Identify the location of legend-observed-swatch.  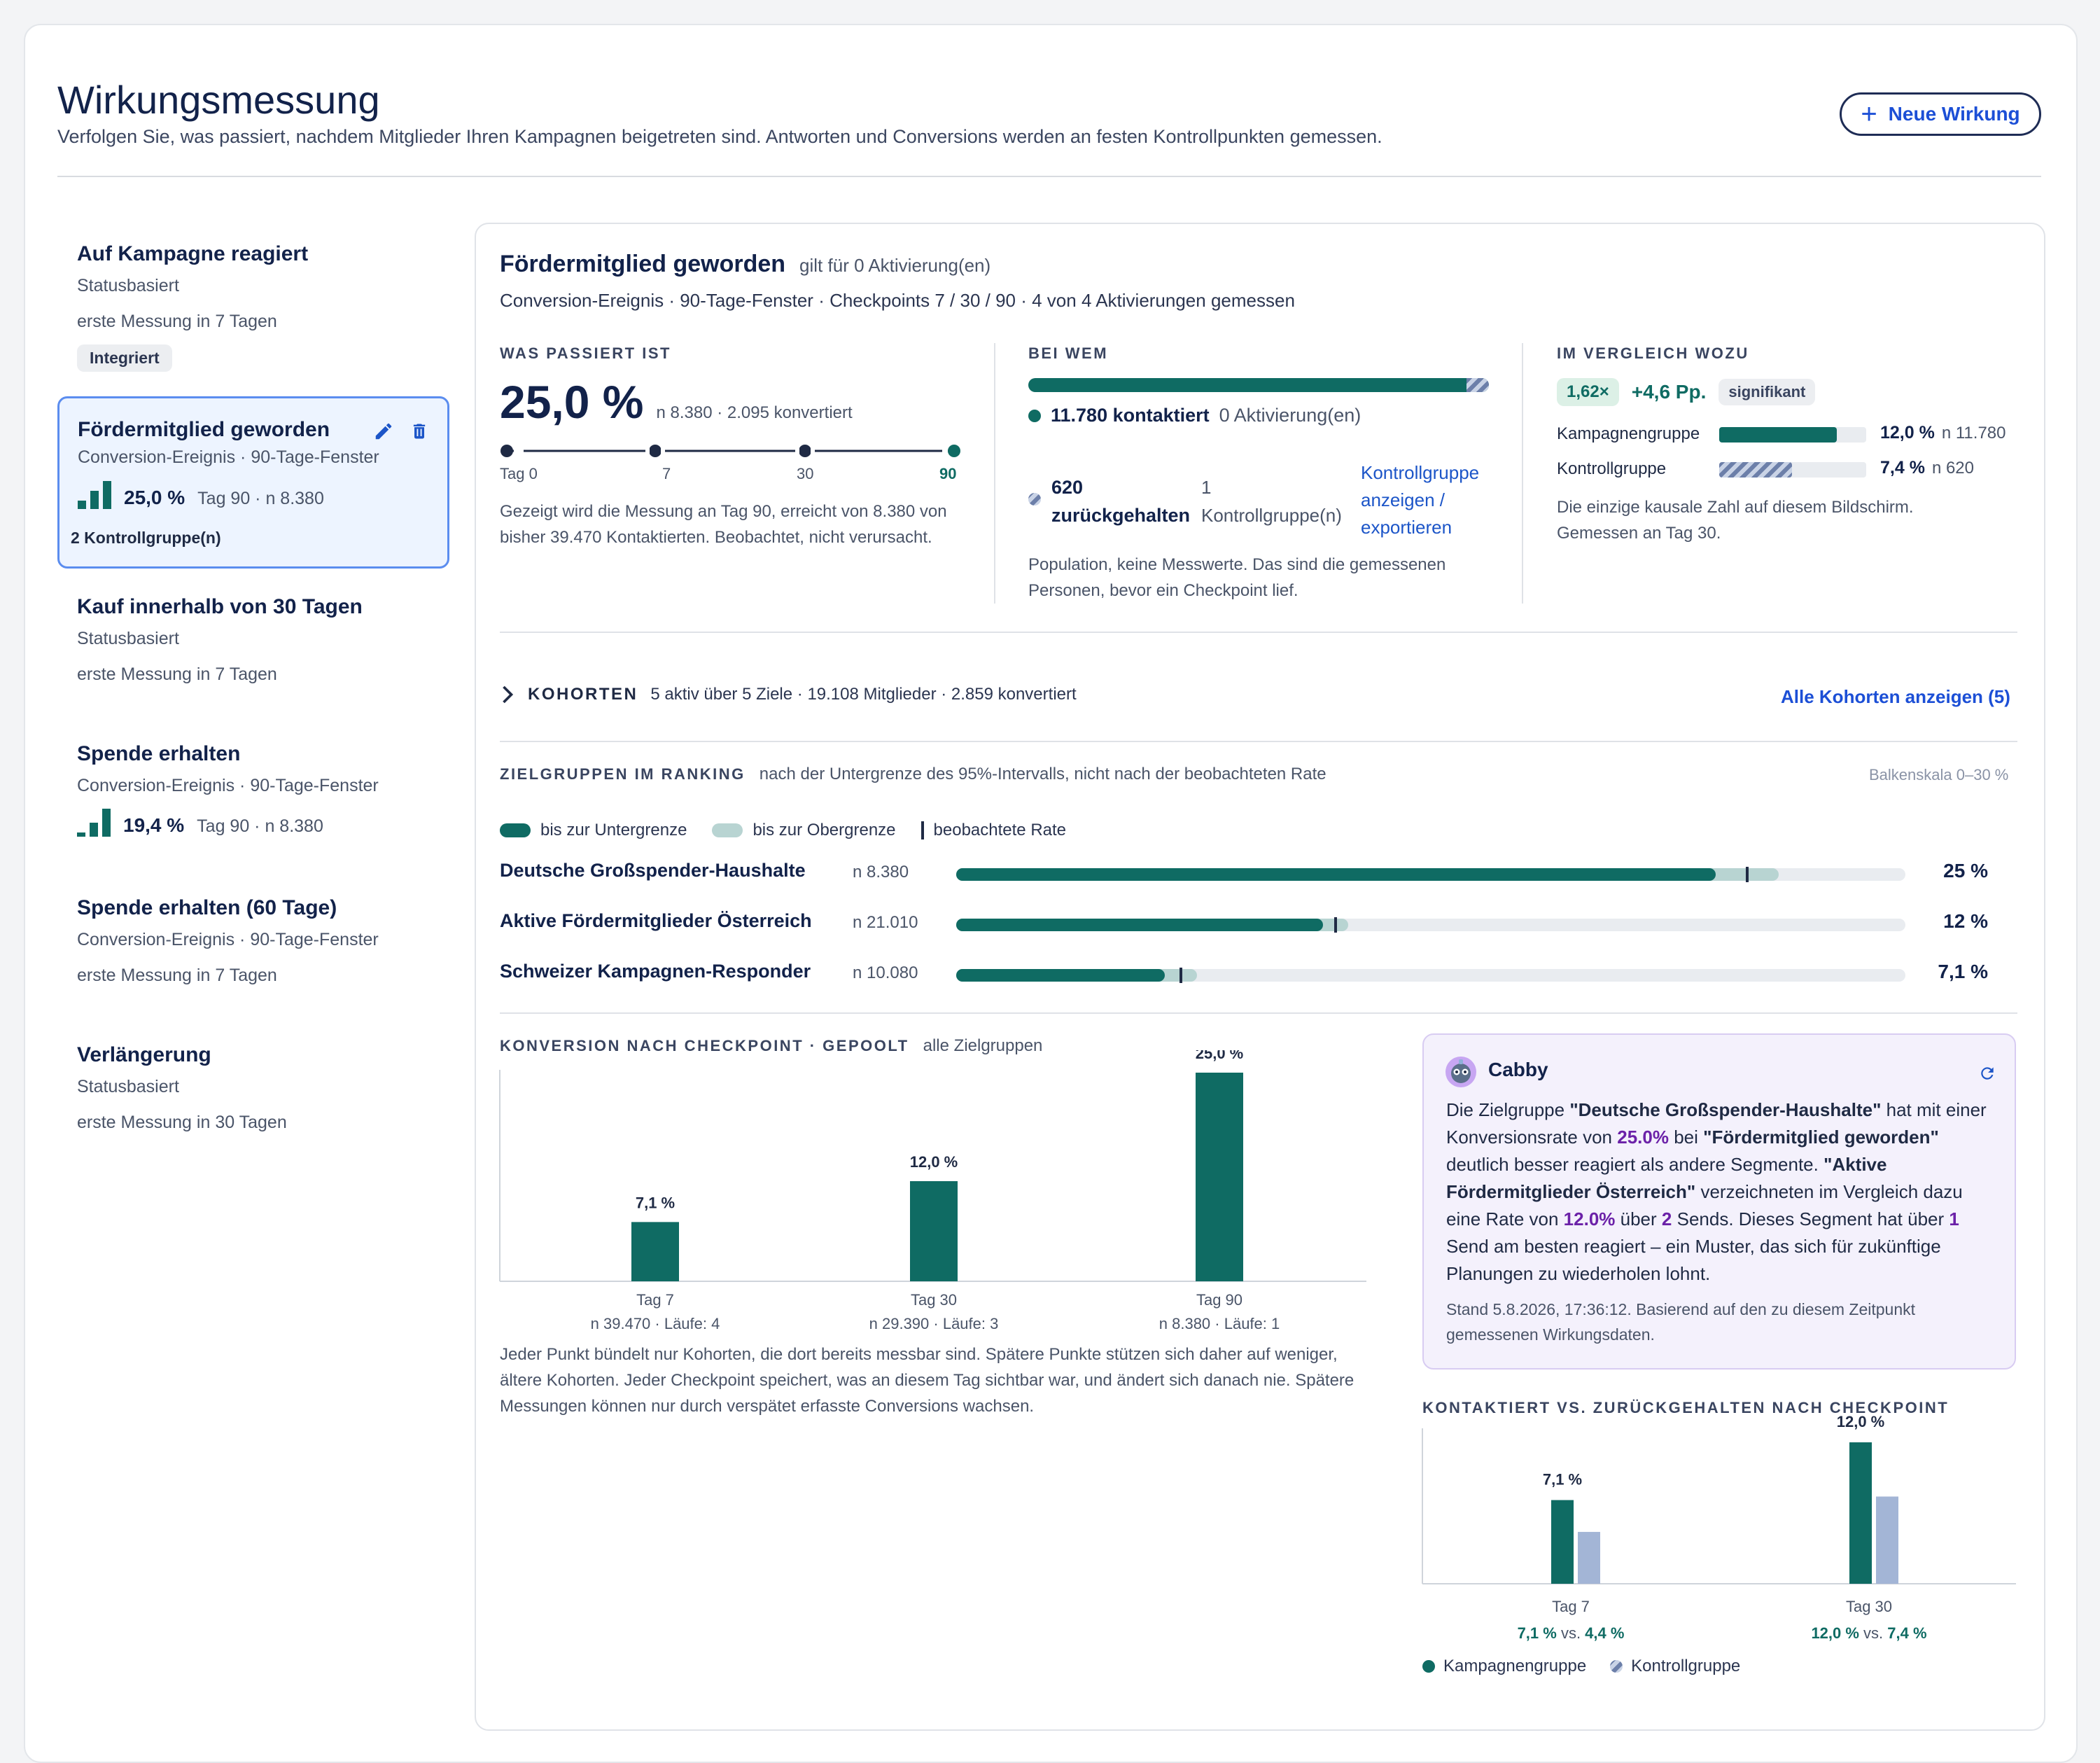
(922, 830).